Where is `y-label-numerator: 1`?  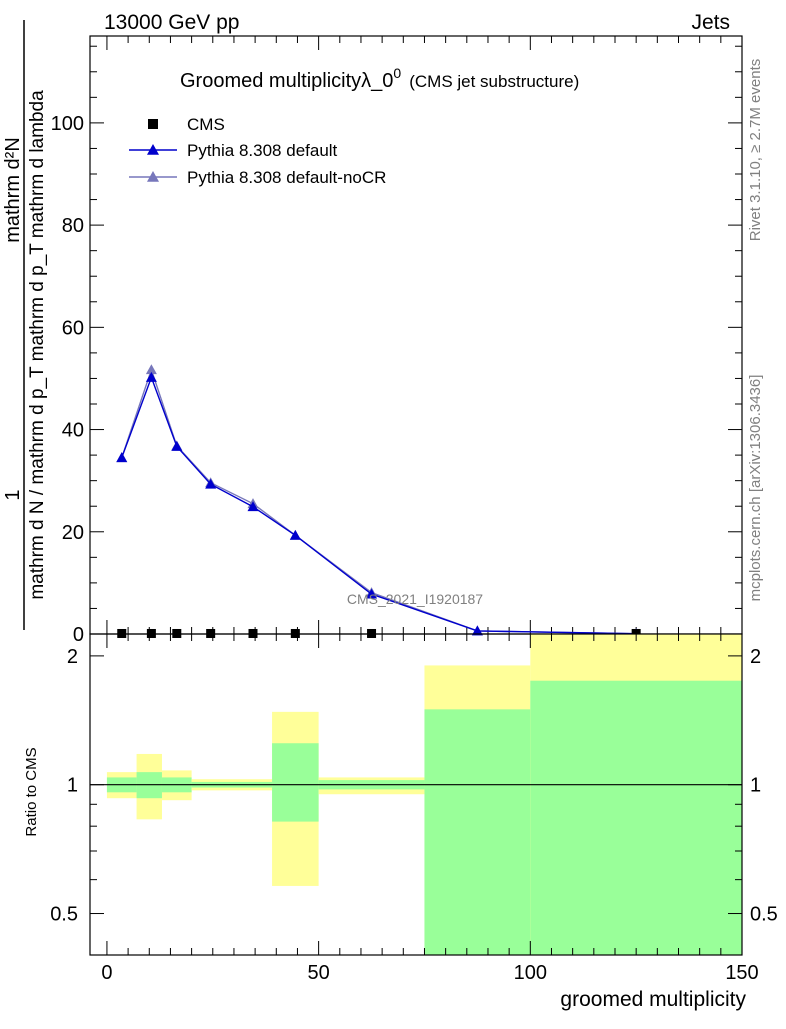
y-label-numerator: 1 is located at coordinates (13, 494).